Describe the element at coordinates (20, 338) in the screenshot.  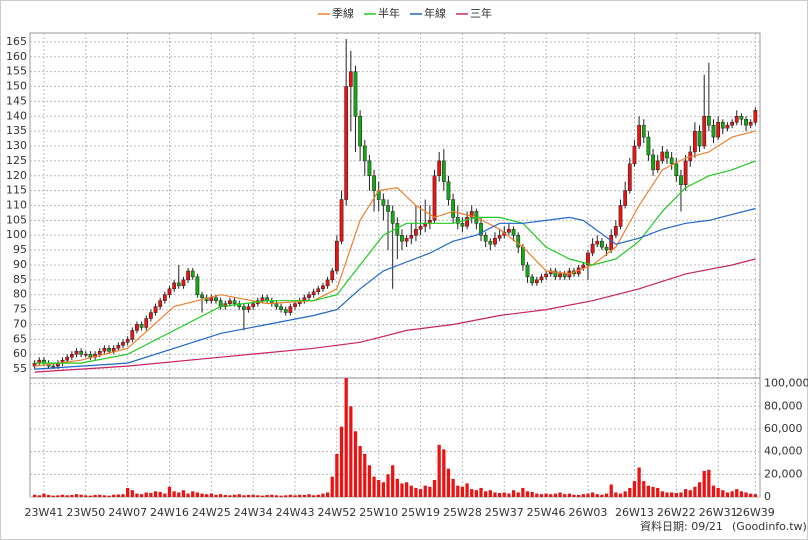
I see `y-tick-label: 65` at that location.